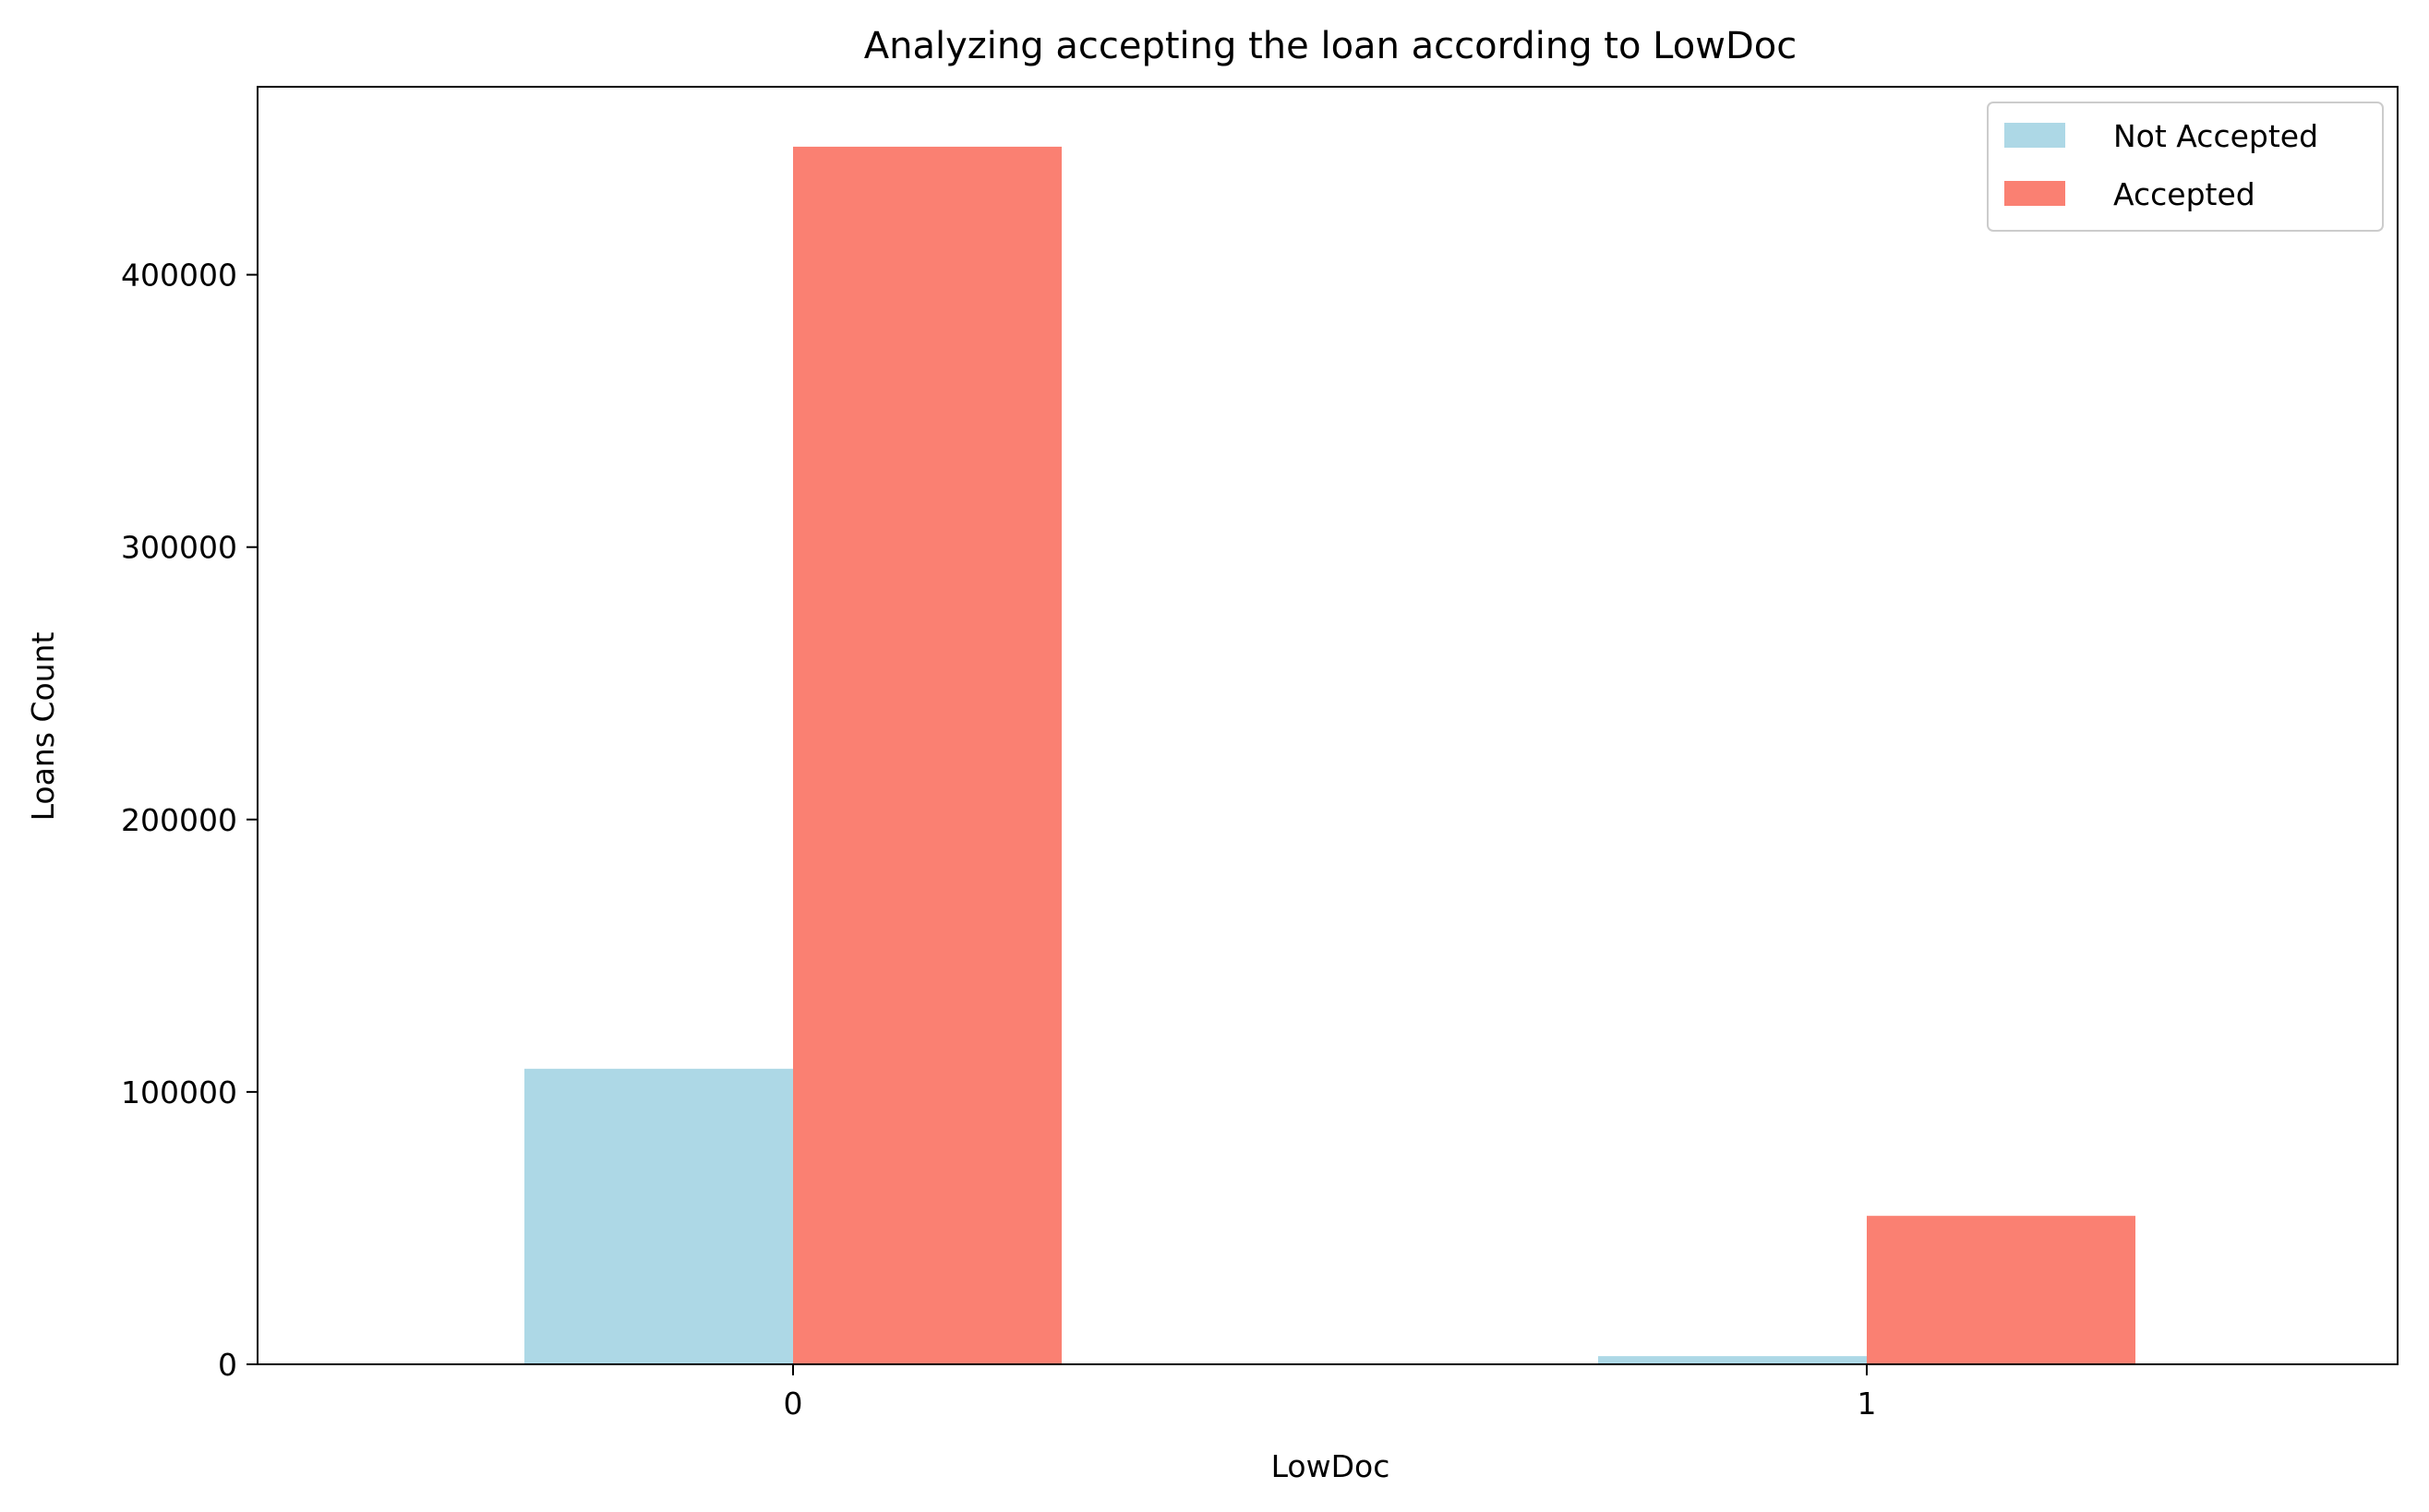 This screenshot has width=2429, height=1512. Describe the element at coordinates (227, 1365) in the screenshot. I see `y-tick-label: 0` at that location.